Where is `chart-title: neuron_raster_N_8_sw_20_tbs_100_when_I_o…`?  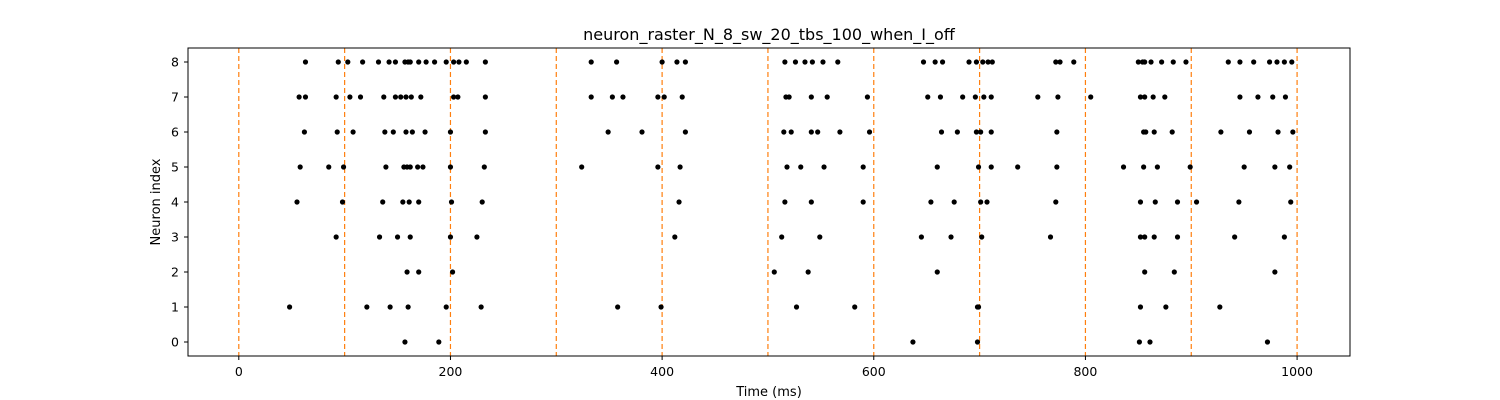
chart-title: neuron_raster_N_8_sw_20_tbs_100_when_I_o… is located at coordinates (769, 35).